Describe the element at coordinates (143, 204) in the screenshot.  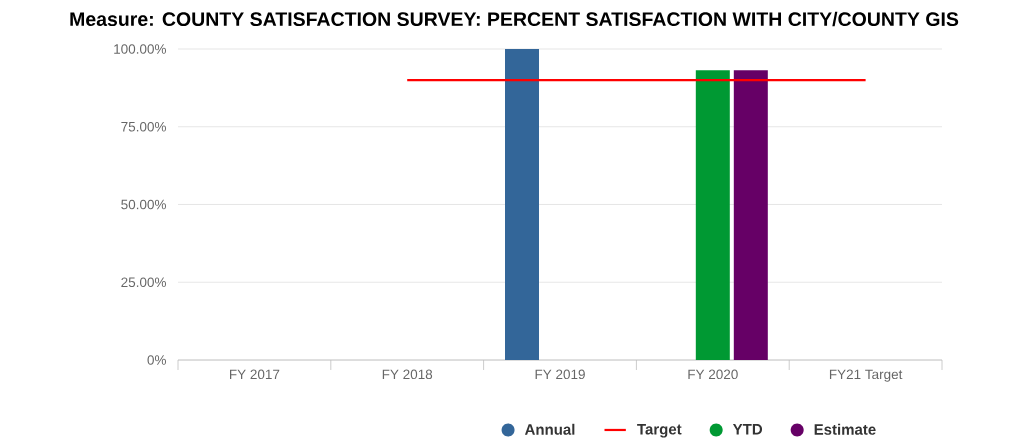
I see `y-tick-label: 50.00%` at that location.